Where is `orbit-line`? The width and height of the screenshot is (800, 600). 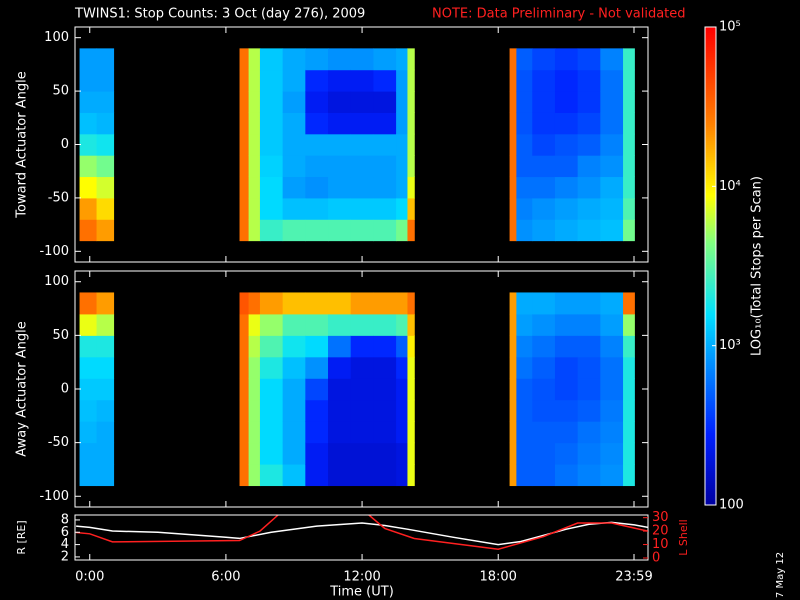
orbit-line is located at coordinates (362, 533).